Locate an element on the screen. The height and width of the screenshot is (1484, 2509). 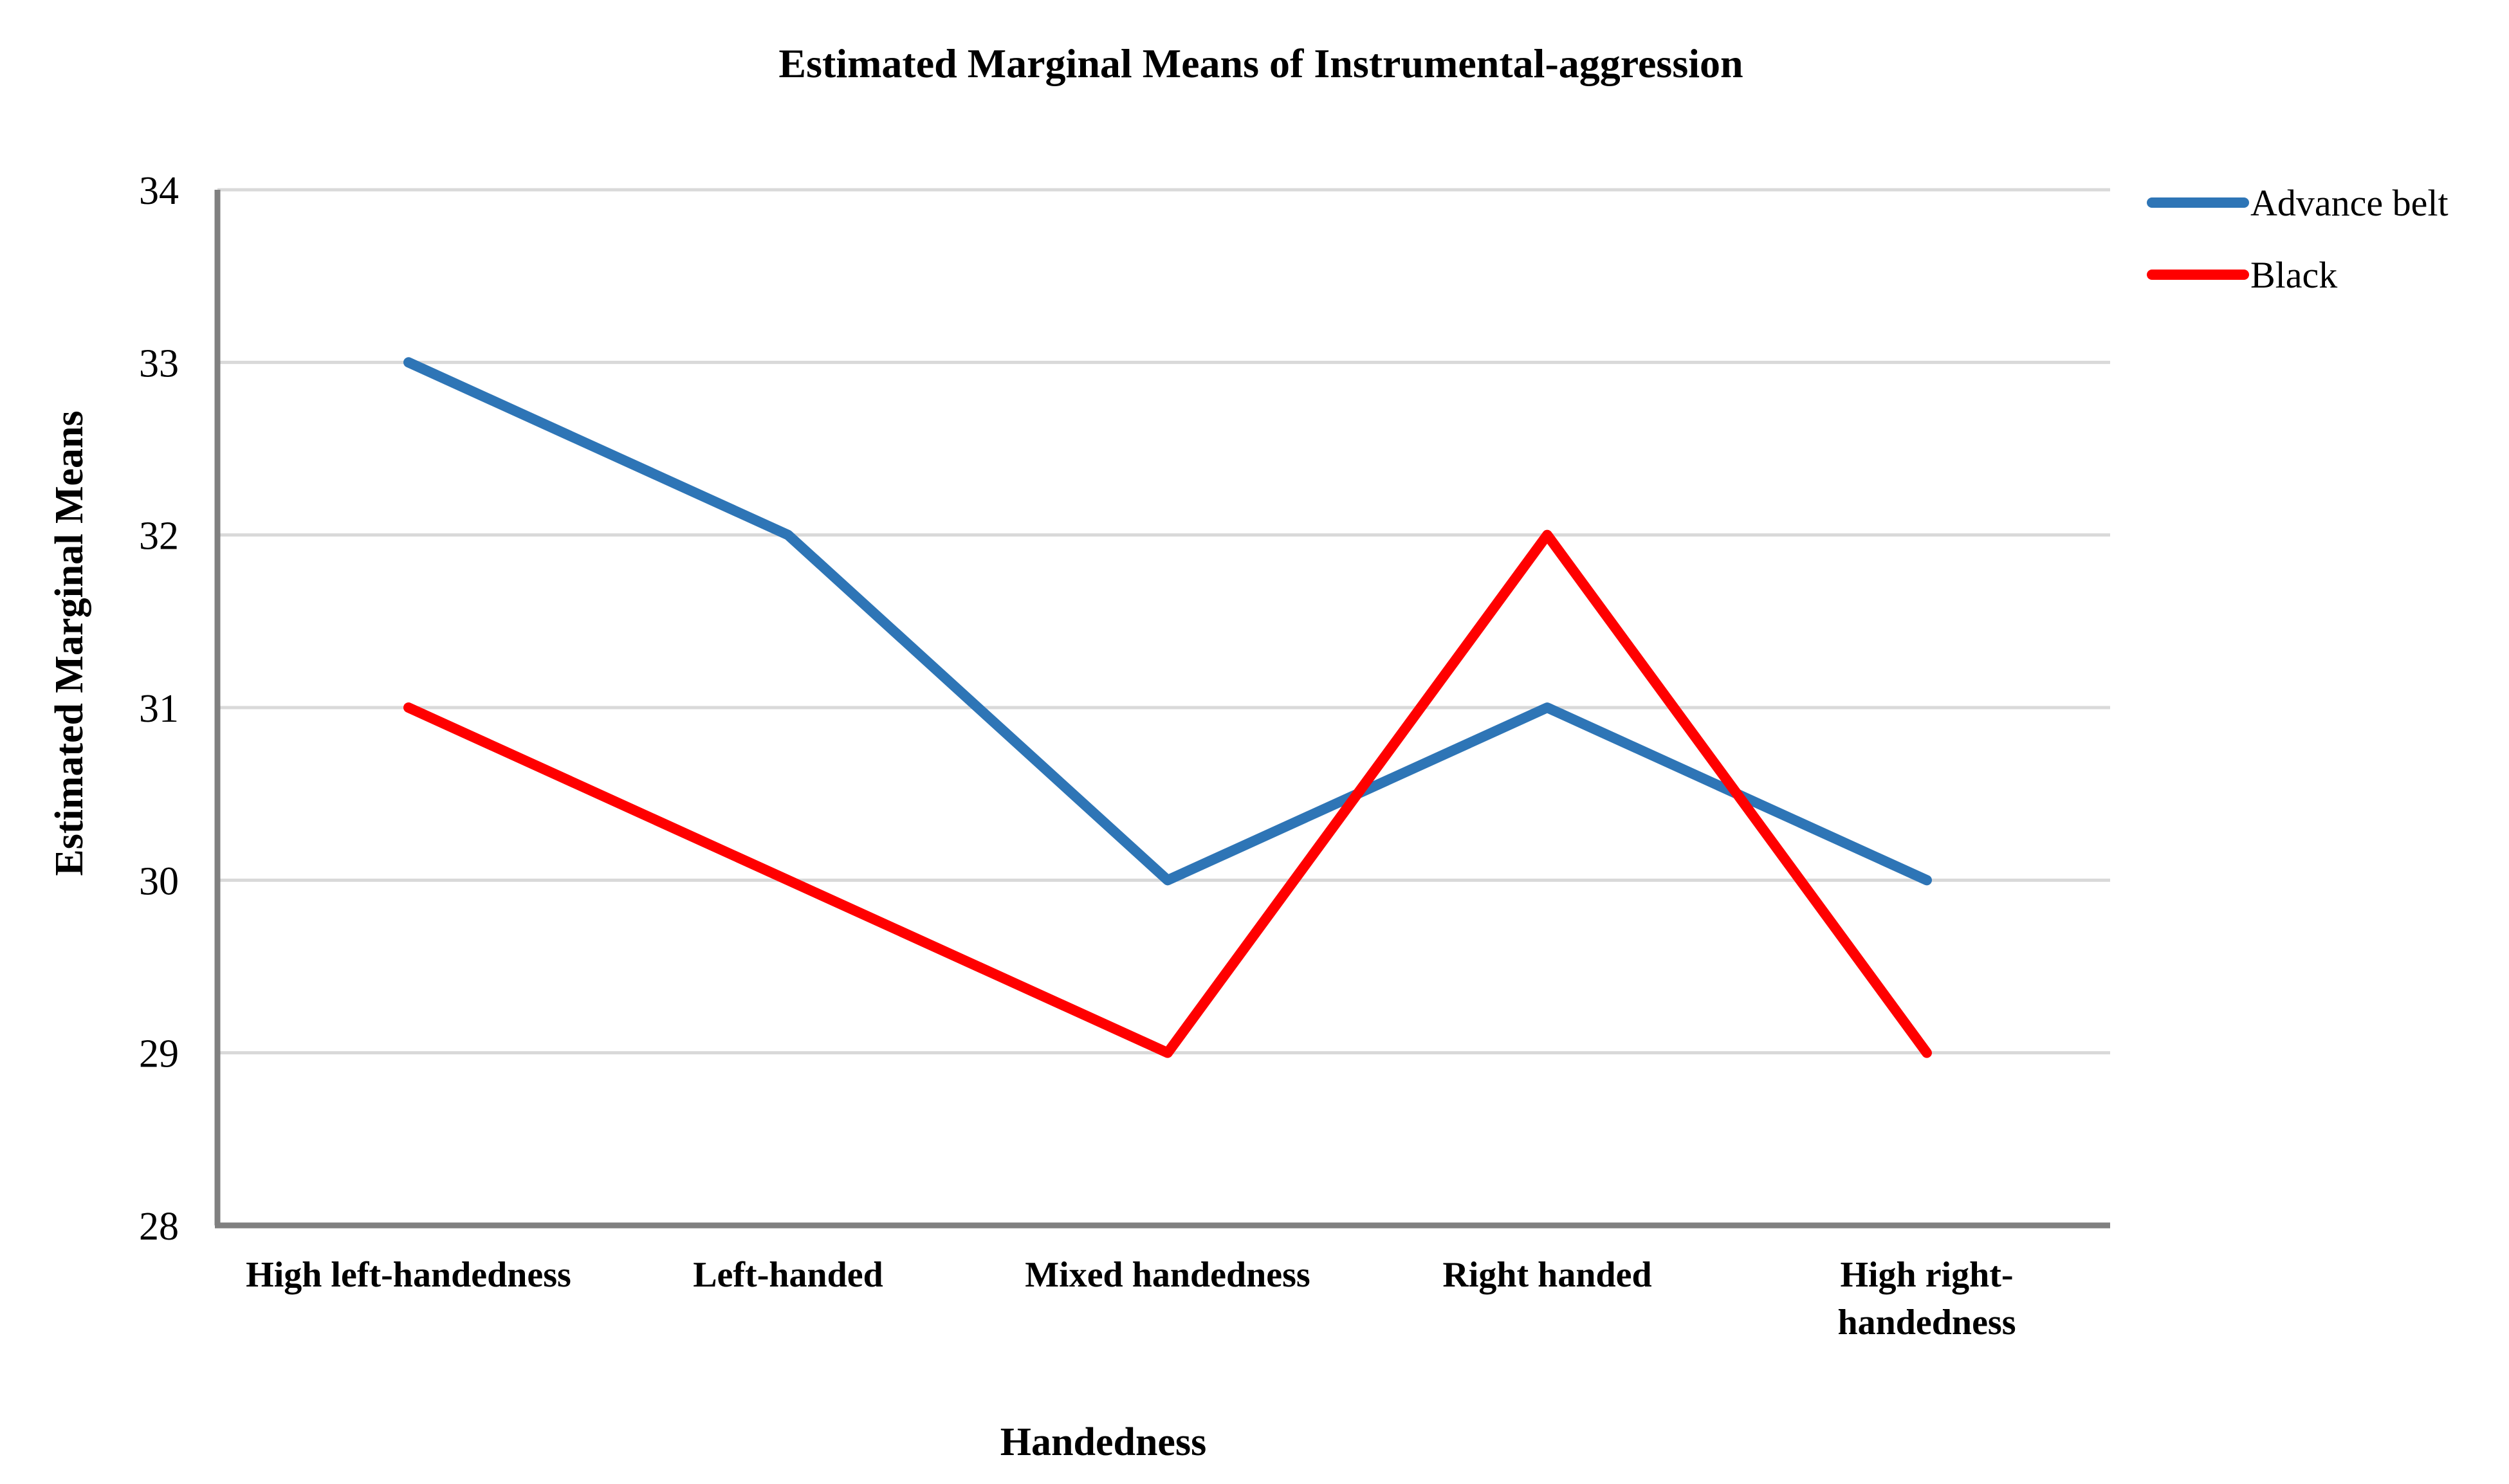
legend-label: Advance belt is located at coordinates (2349, 203).